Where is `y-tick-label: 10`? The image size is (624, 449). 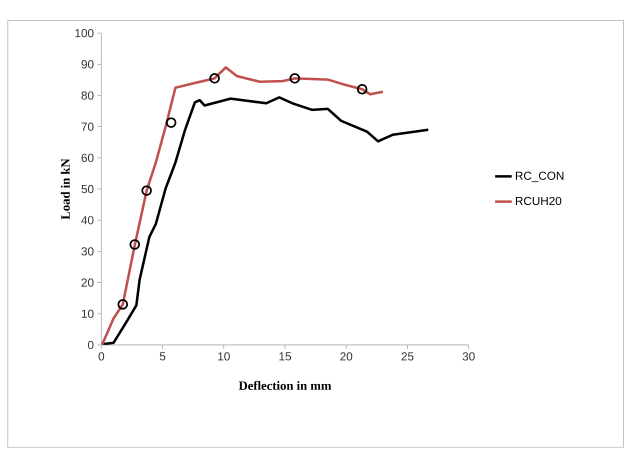 y-tick-label: 10 is located at coordinates (88, 314).